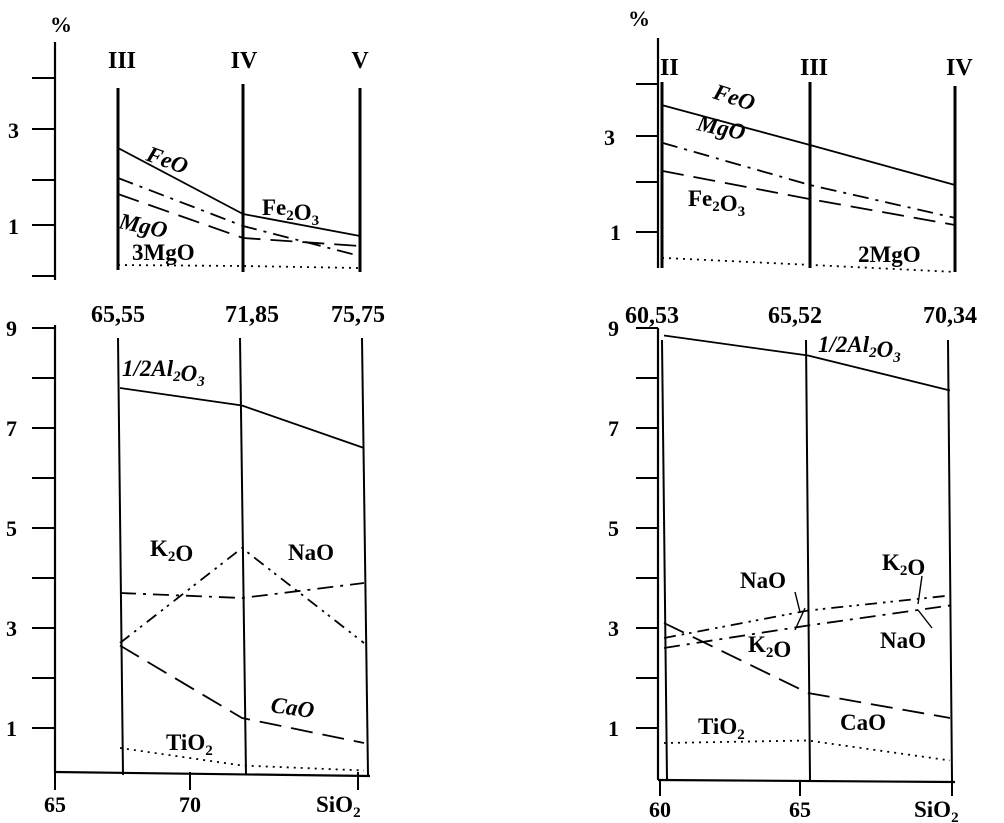 The height and width of the screenshot is (823, 1004). Describe the element at coordinates (800, 809) in the screenshot. I see `right-bottom-x-tick-label: 65` at that location.